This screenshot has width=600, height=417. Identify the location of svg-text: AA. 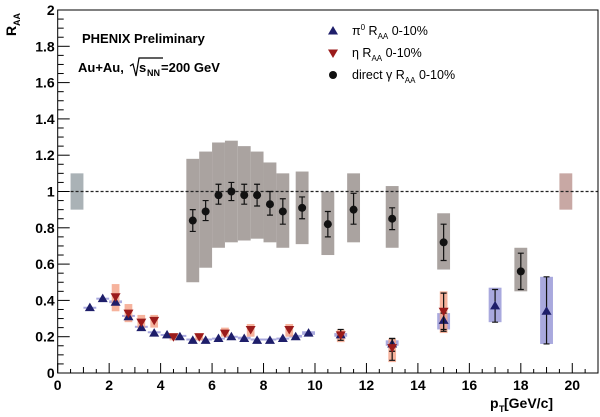
(17, 19).